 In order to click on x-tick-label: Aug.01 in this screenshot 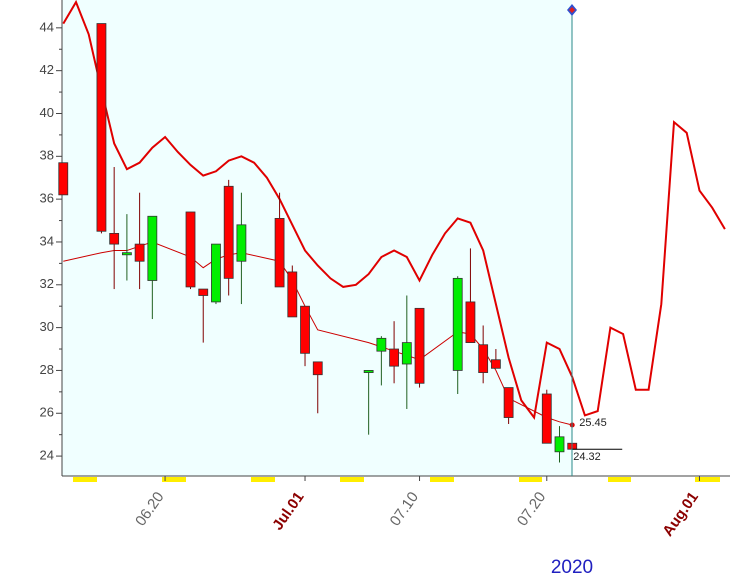, I will do `click(680, 514)`.